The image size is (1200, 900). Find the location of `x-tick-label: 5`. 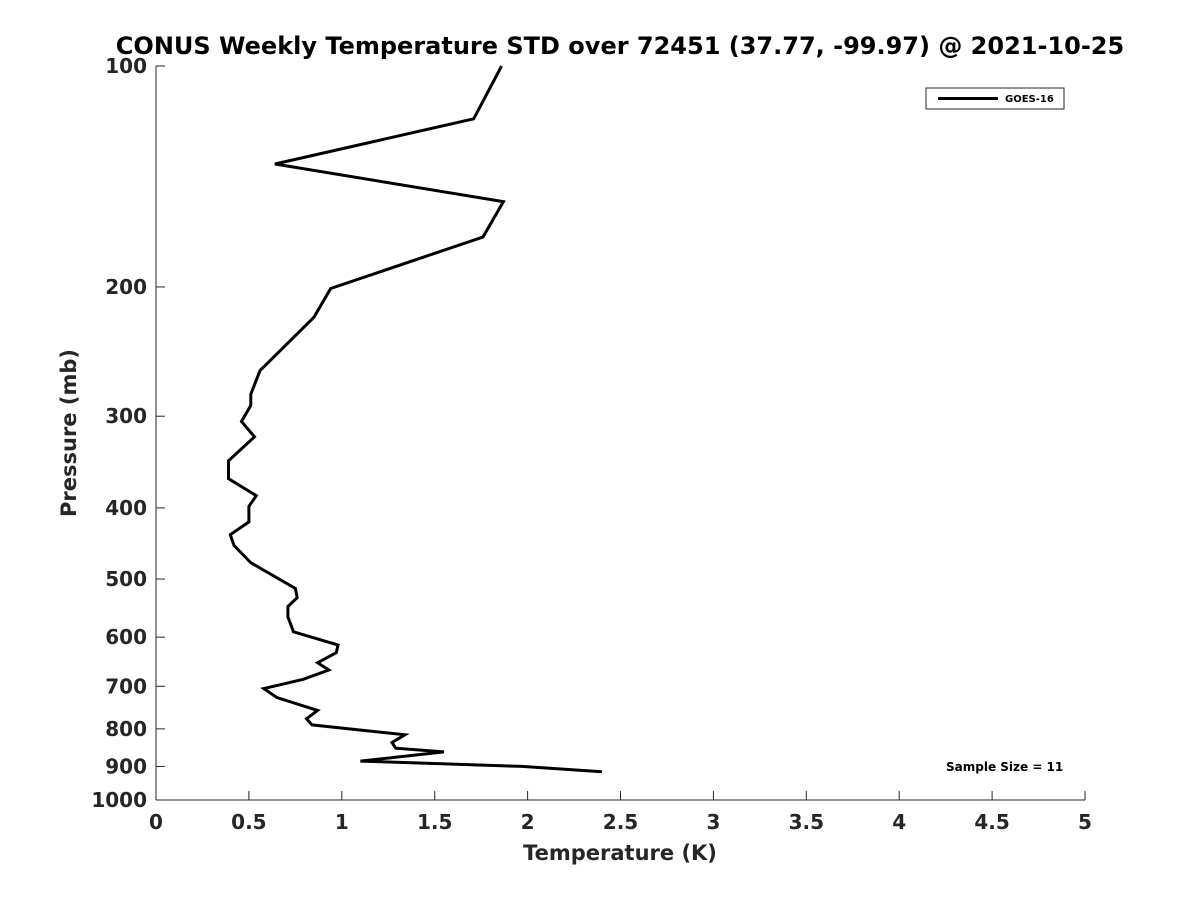

x-tick-label: 5 is located at coordinates (1085, 822).